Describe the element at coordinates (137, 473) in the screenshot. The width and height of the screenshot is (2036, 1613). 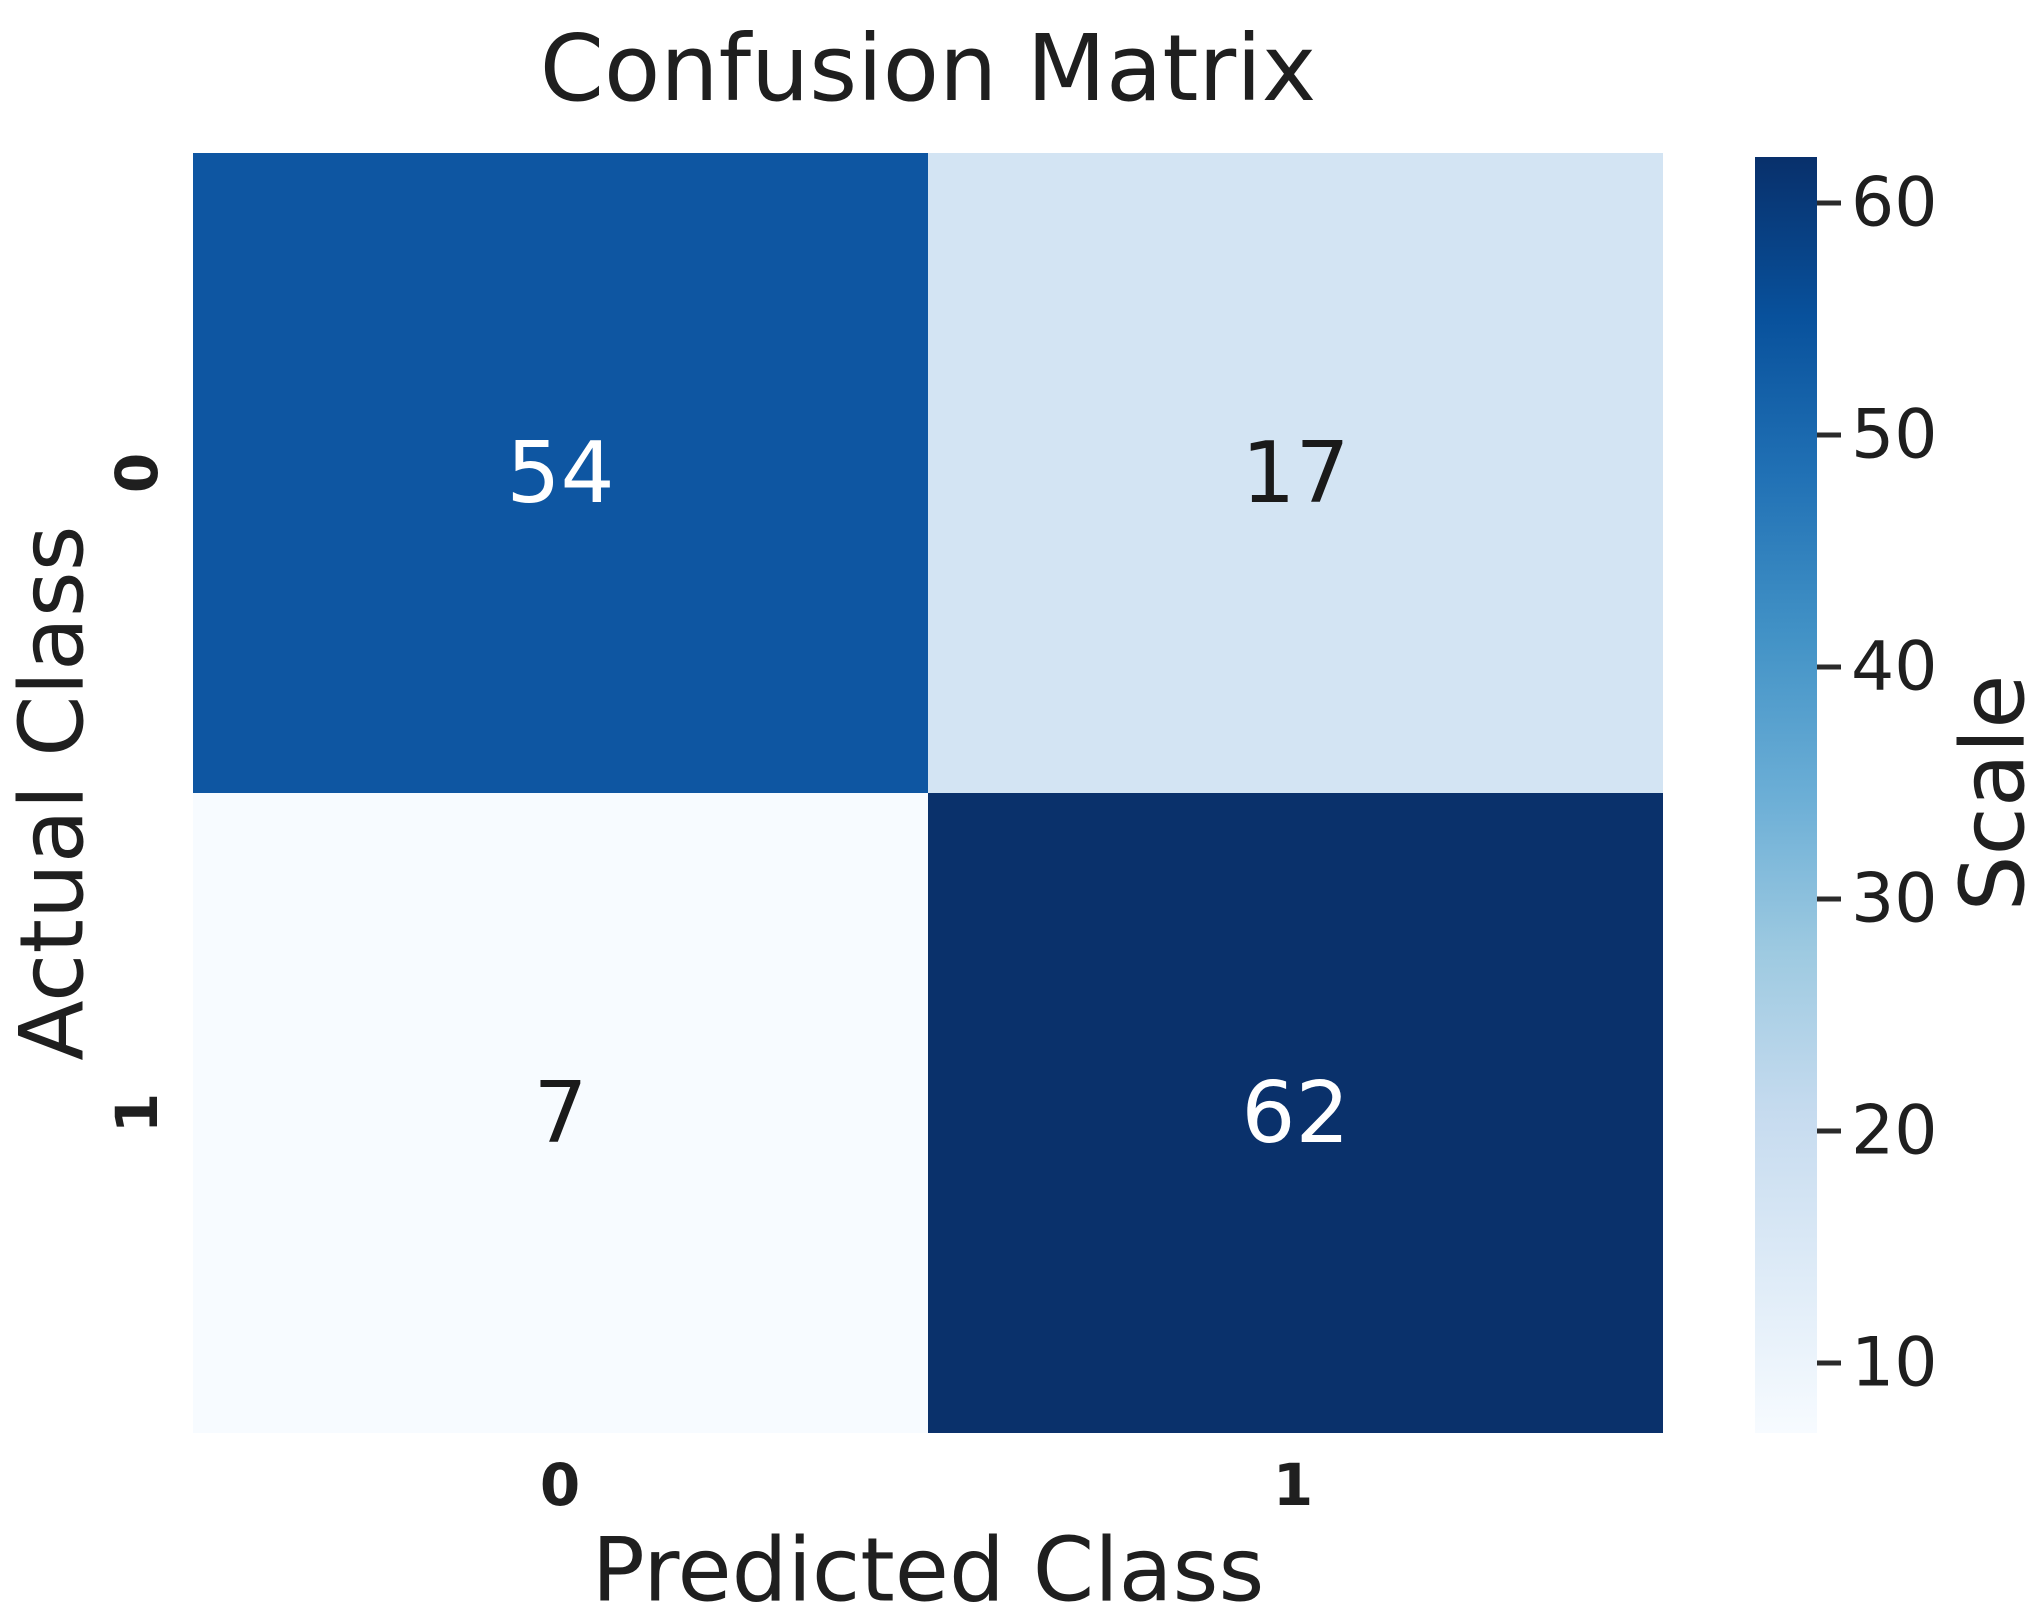
I see `y-tick-label-0: 0` at that location.